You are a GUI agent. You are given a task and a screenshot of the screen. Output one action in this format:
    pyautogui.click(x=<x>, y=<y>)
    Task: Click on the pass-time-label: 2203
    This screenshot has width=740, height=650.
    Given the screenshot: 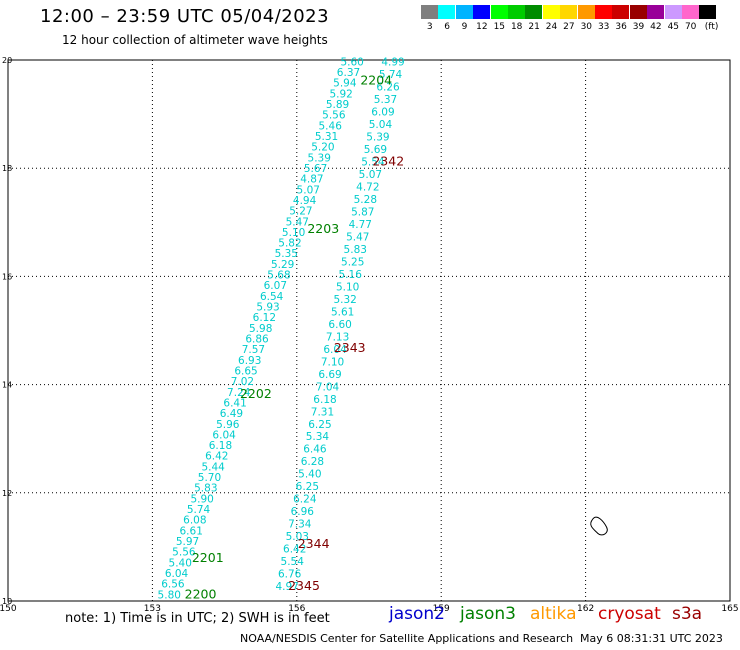 What is the action you would take?
    pyautogui.click(x=323, y=228)
    